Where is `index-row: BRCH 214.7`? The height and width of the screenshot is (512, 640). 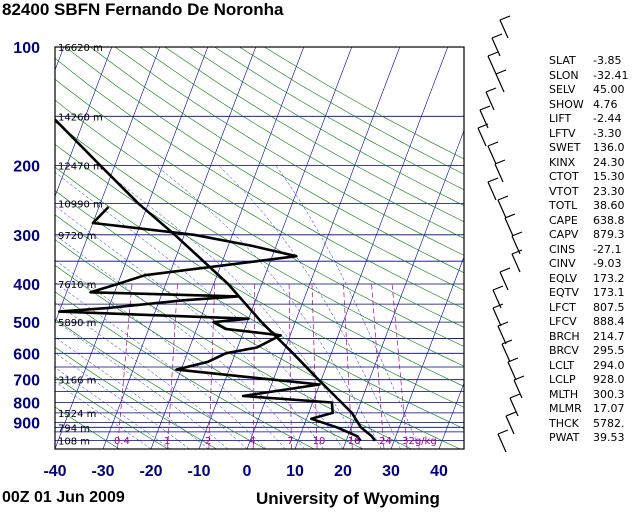
index-row: BRCH 214.7 is located at coordinates (593, 337).